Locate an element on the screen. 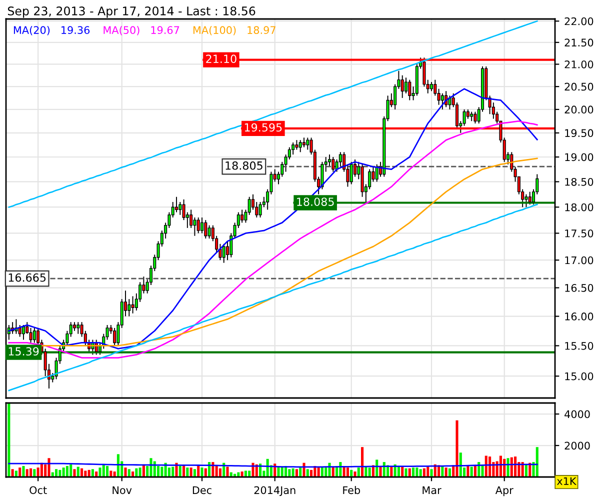 This screenshot has width=600, height=500. y-tick-label: 15.00 is located at coordinates (579, 376).